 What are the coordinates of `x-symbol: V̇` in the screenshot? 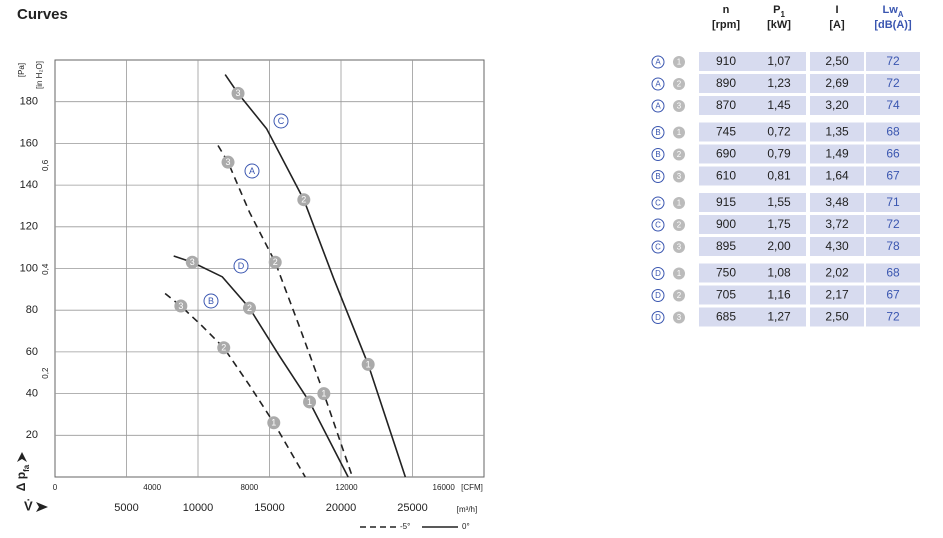 It's located at (28, 505).